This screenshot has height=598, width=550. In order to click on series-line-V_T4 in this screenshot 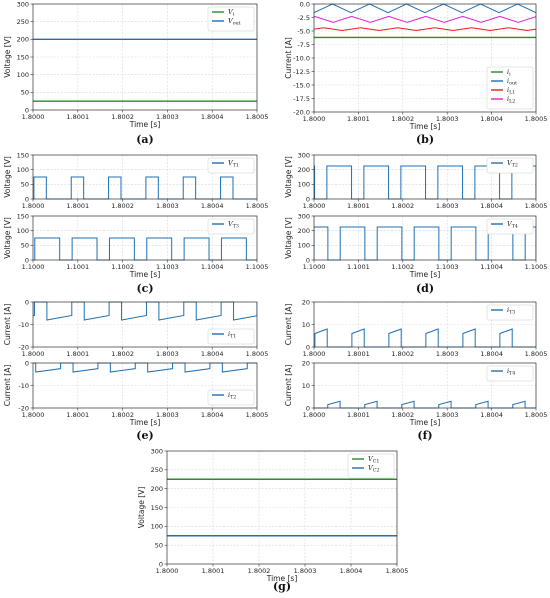, I will do `click(425, 243)`.